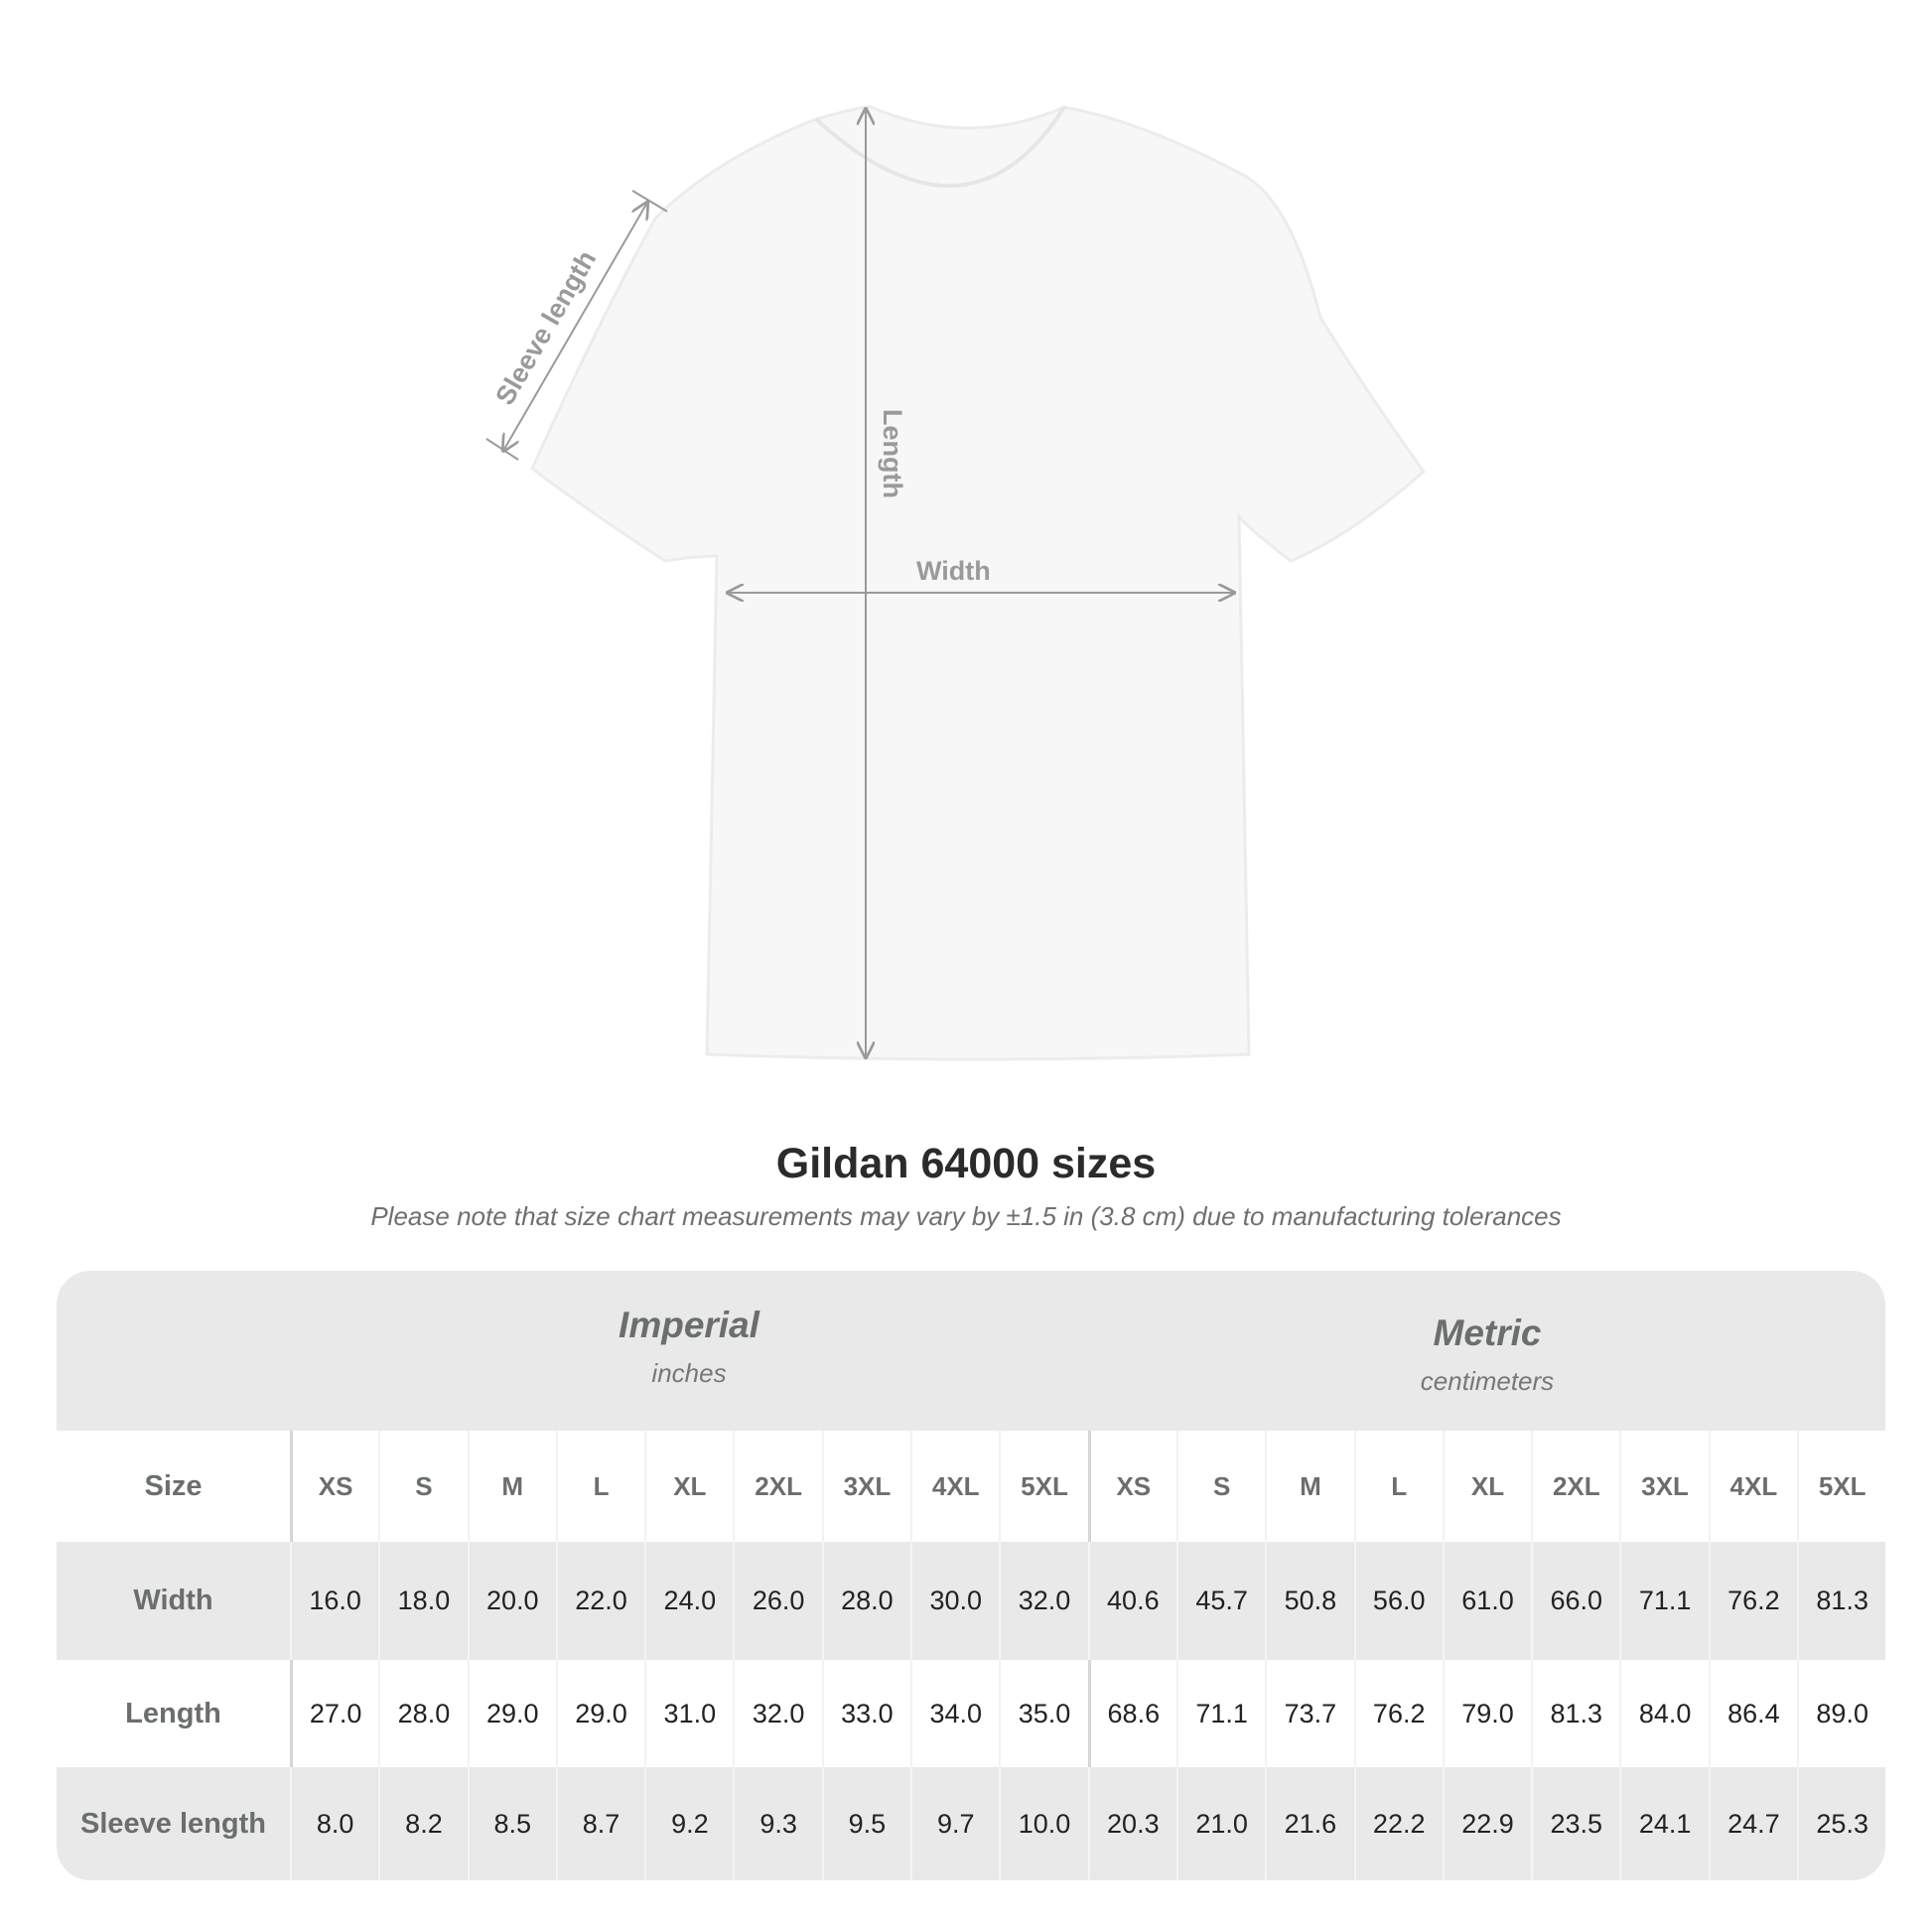  I want to click on table-cell: 40.6, so click(1132, 1601).